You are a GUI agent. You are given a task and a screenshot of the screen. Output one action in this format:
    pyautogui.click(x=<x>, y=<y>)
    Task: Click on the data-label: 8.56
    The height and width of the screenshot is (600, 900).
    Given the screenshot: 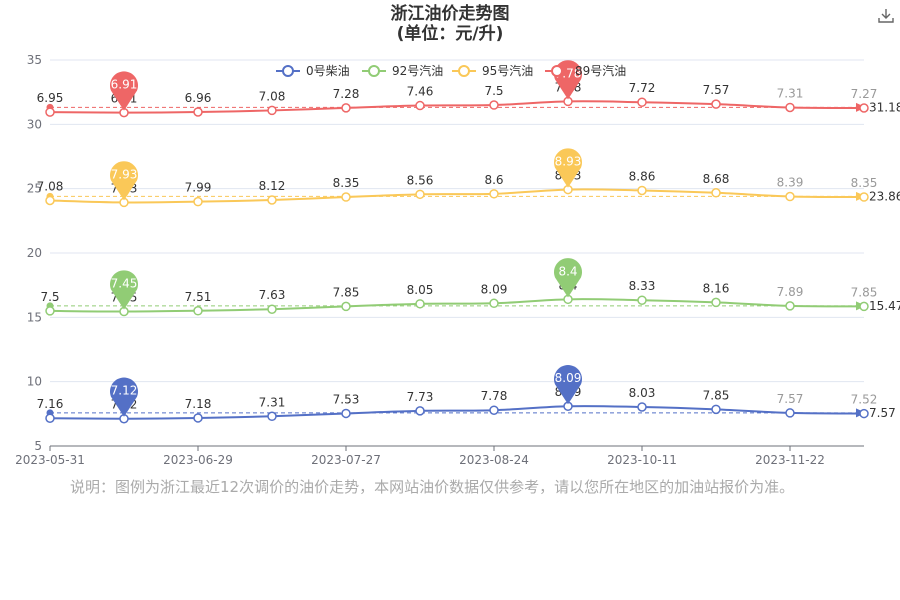 What is the action you would take?
    pyautogui.click(x=420, y=180)
    